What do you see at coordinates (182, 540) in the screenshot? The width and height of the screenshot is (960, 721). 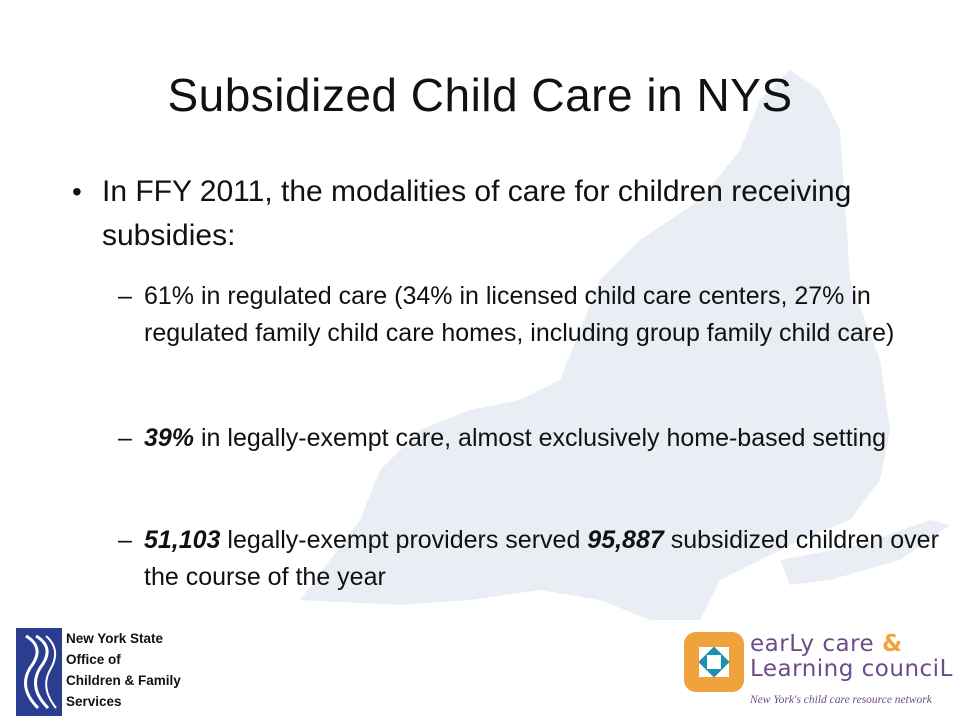 I see `providers-count: 51,103` at bounding box center [182, 540].